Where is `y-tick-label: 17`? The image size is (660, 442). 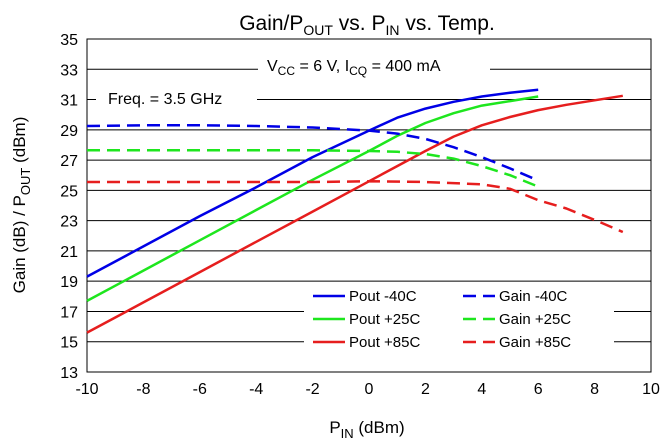 y-tick-label: 17 is located at coordinates (69, 312).